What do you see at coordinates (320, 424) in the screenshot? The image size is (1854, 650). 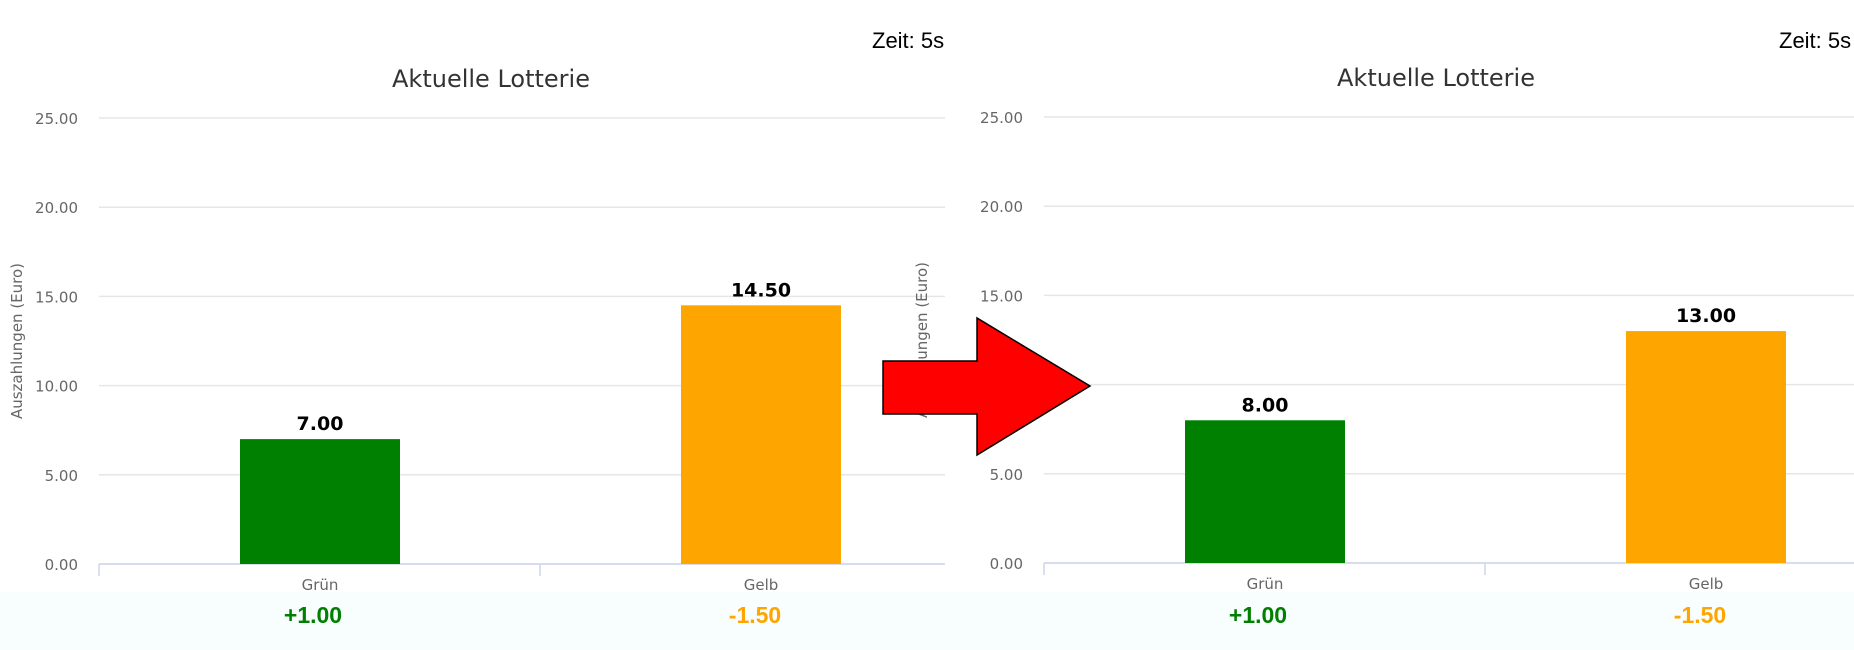 I see `bar-value-label: 7.00` at bounding box center [320, 424].